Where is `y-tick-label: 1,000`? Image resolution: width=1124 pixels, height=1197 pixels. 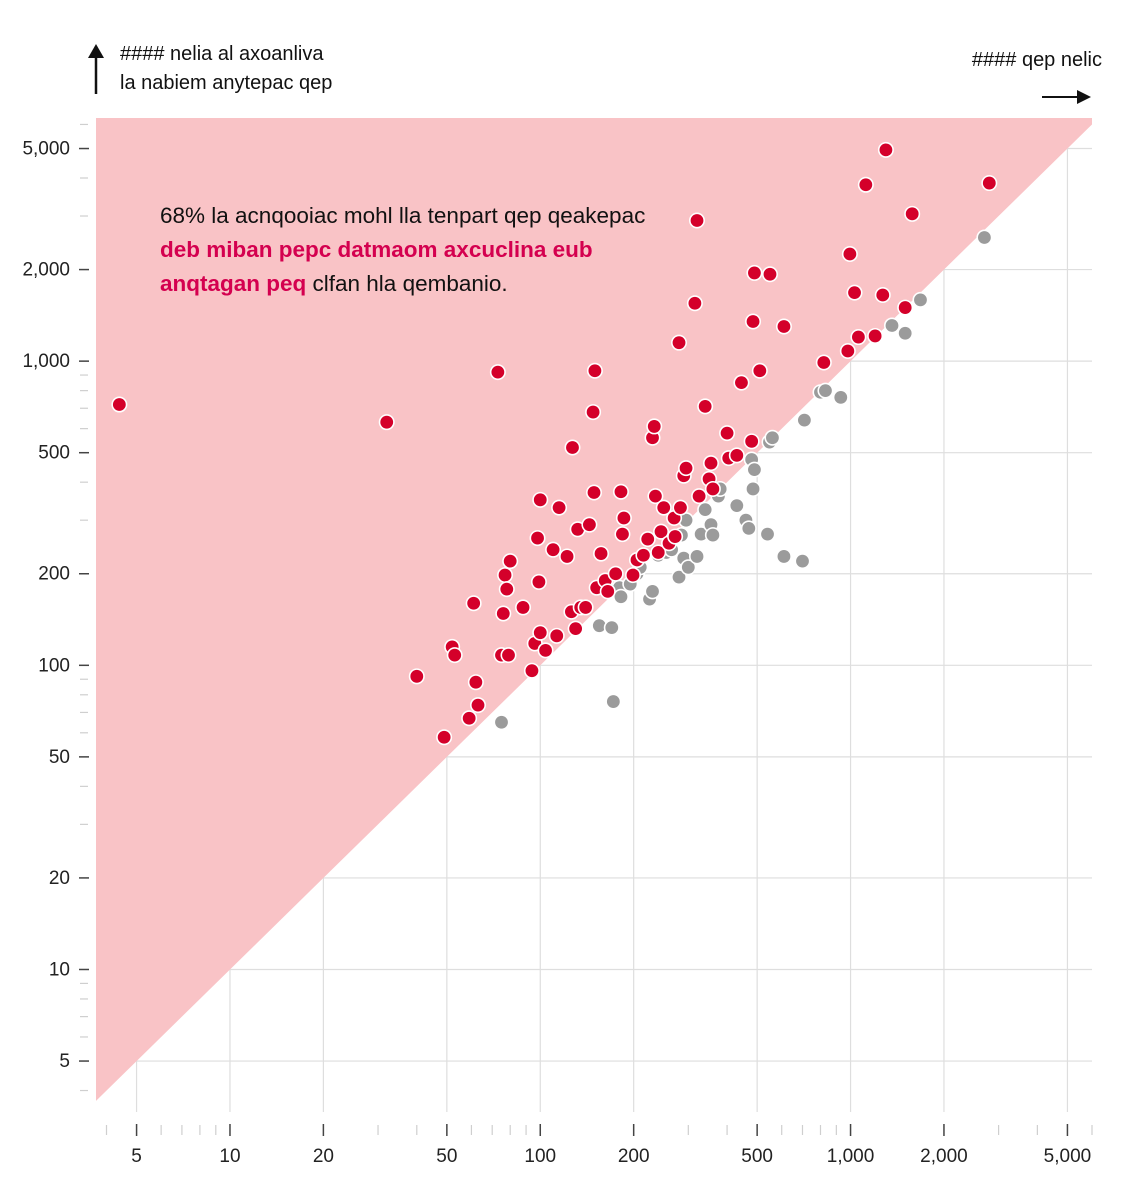 y-tick-label: 1,000 is located at coordinates (46, 361).